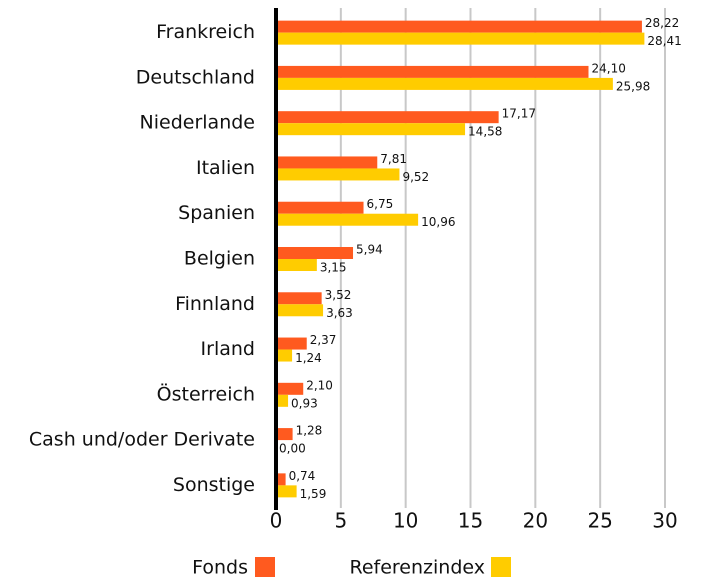 The image size is (702, 583). What do you see at coordinates (219, 259) in the screenshot?
I see `y-tick-label: Belgien` at bounding box center [219, 259].